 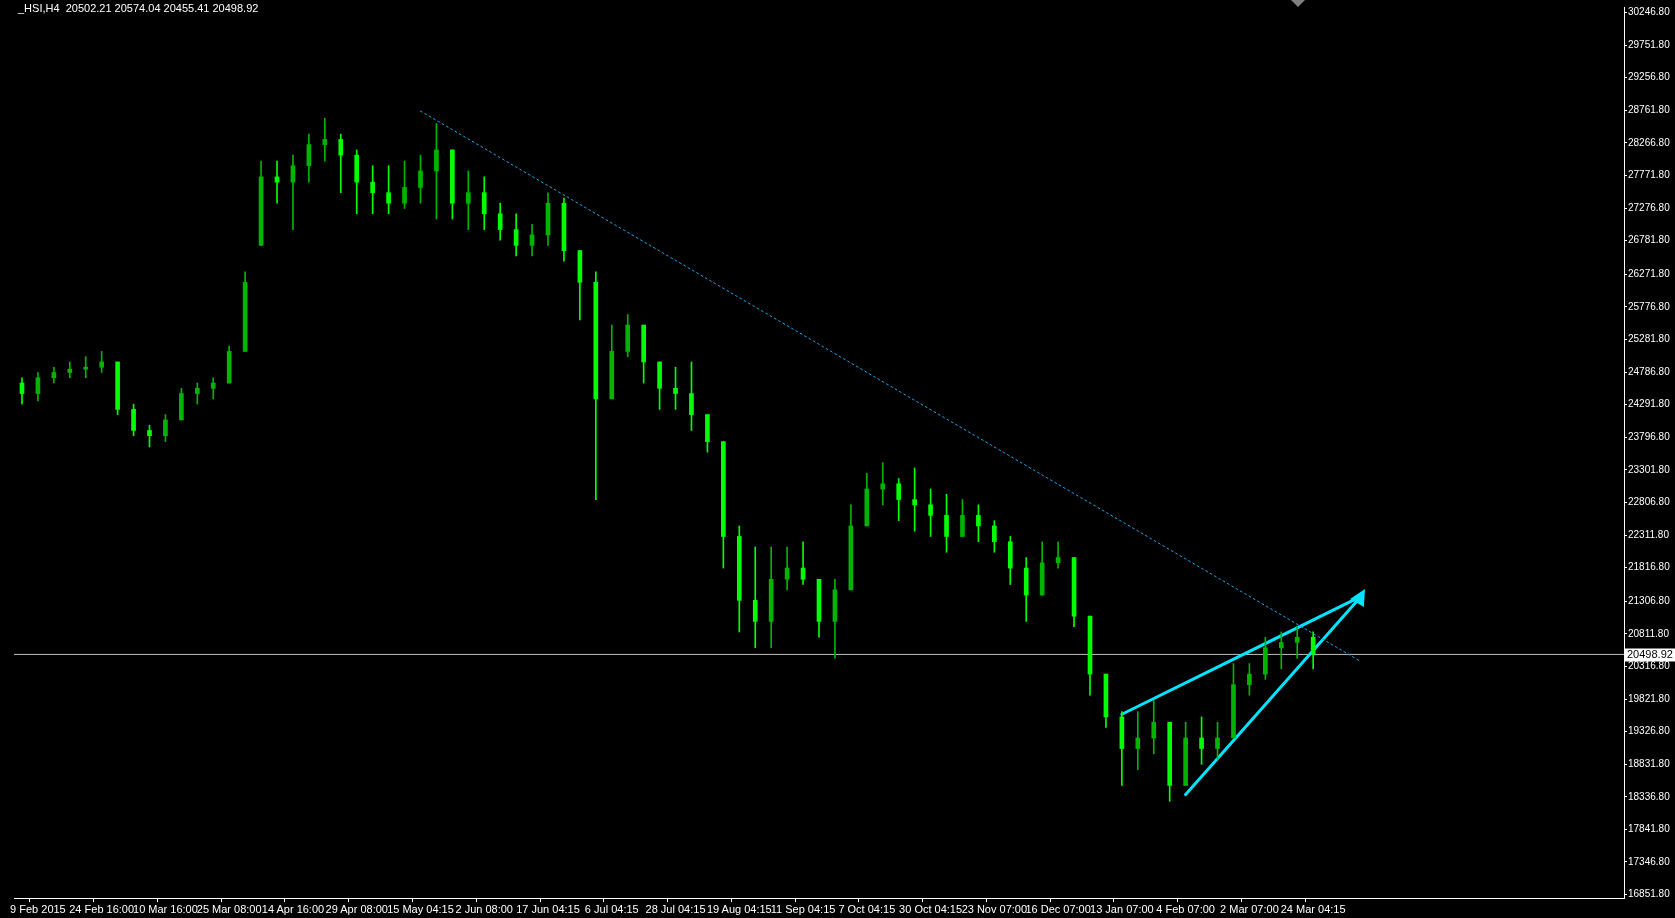 What do you see at coordinates (675, 908) in the screenshot?
I see `x-tick-label: 28 Jul 04:15` at bounding box center [675, 908].